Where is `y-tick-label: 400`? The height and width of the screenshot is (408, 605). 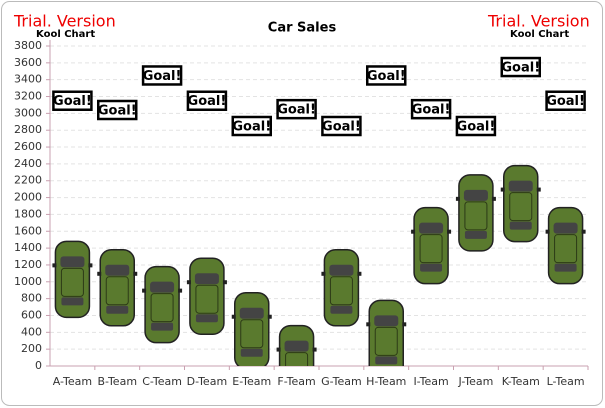
y-tick-label: 400 is located at coordinates (31, 331).